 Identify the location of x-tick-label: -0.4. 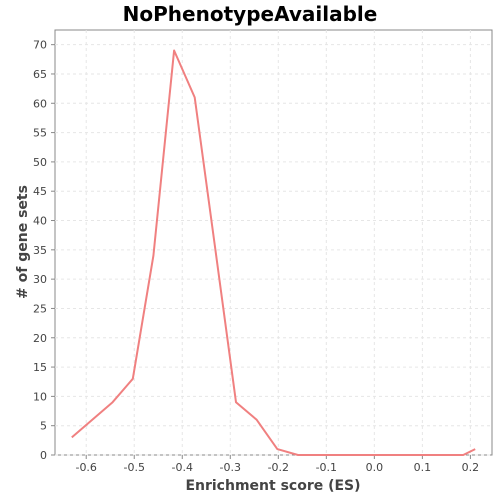
(182, 467).